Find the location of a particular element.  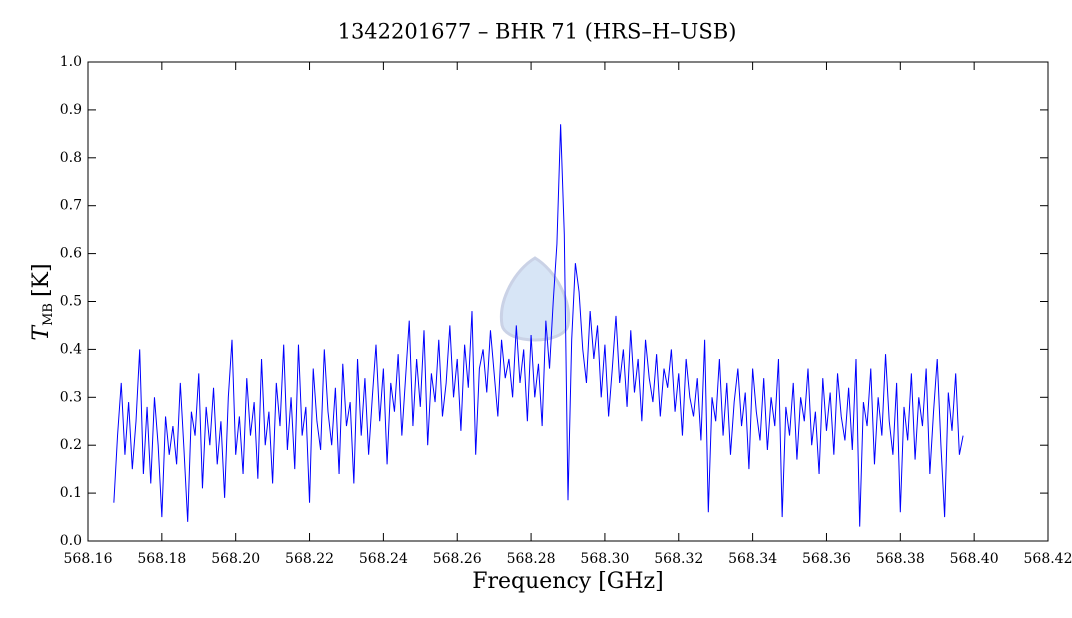

y-tick-label: 0.6 is located at coordinates (71, 254).